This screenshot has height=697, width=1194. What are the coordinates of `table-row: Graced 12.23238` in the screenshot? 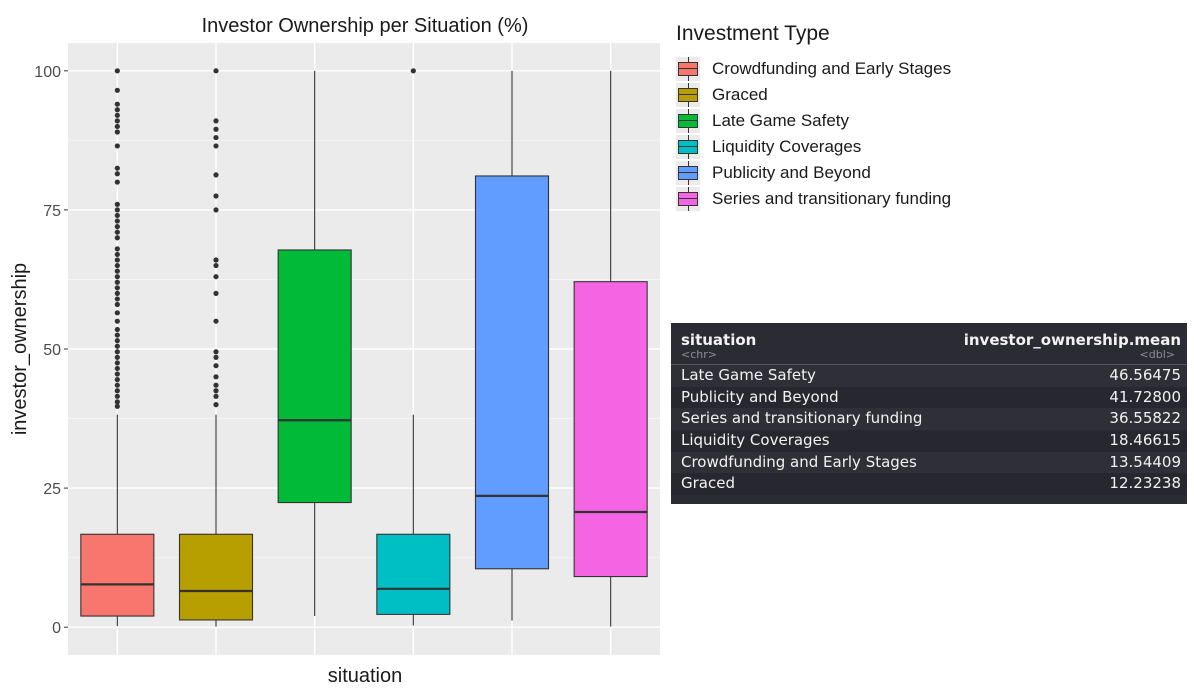 It's located at (929, 484).